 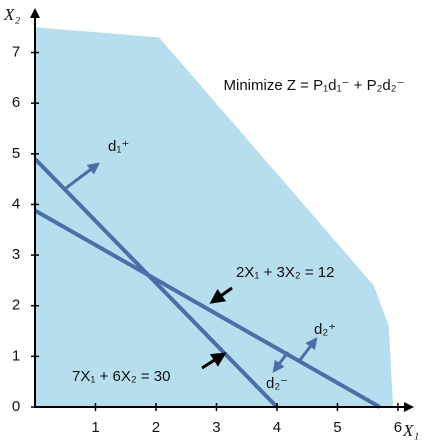 What do you see at coordinates (121, 376) in the screenshot?
I see `line-label: 7X₁ + 6X₂ = 30` at bounding box center [121, 376].